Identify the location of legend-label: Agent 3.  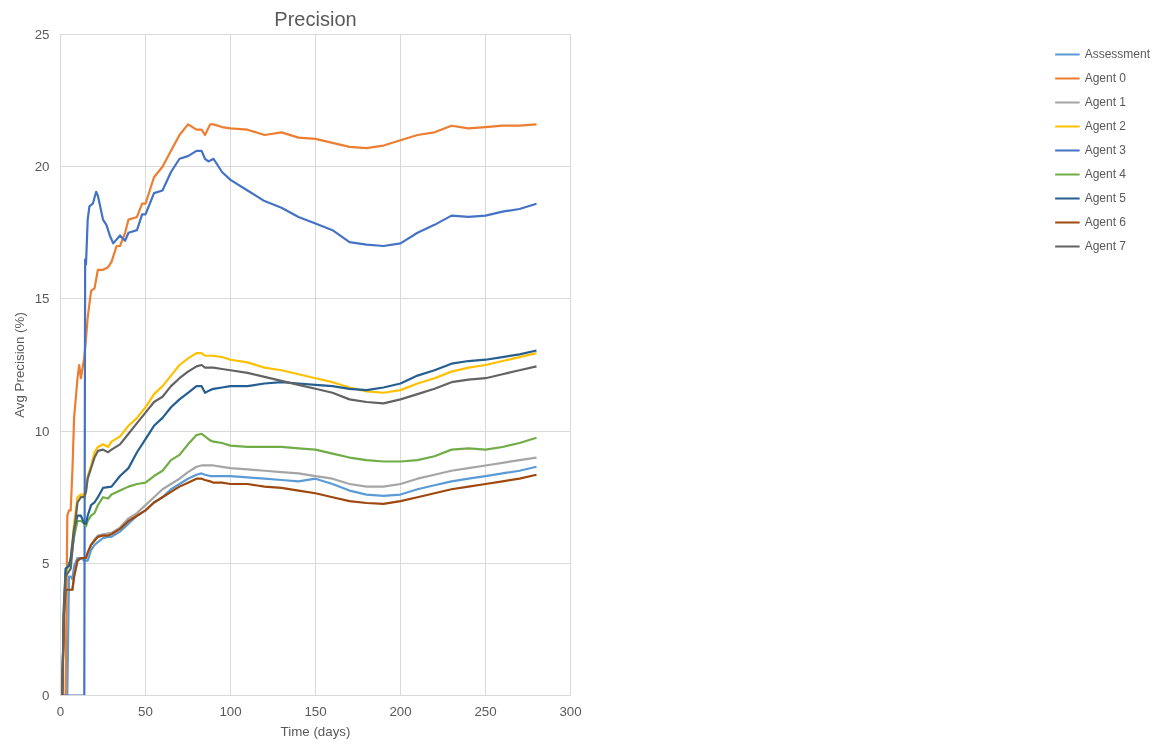
(1105, 150).